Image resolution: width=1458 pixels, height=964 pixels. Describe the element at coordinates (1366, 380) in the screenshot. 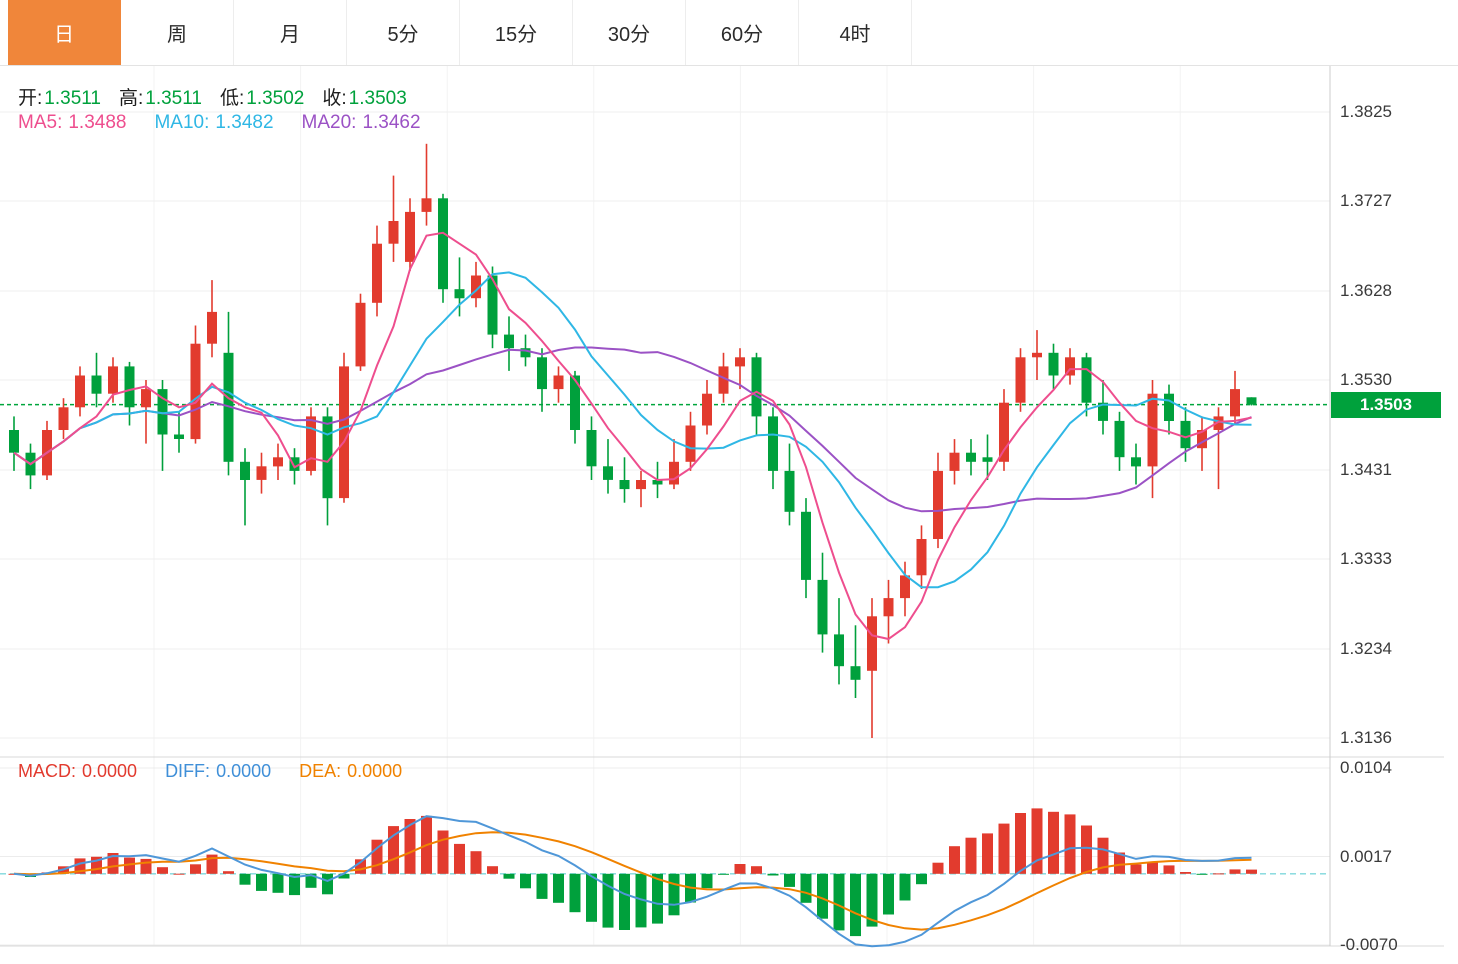

I see `main-axis-tick: 1.3530` at that location.